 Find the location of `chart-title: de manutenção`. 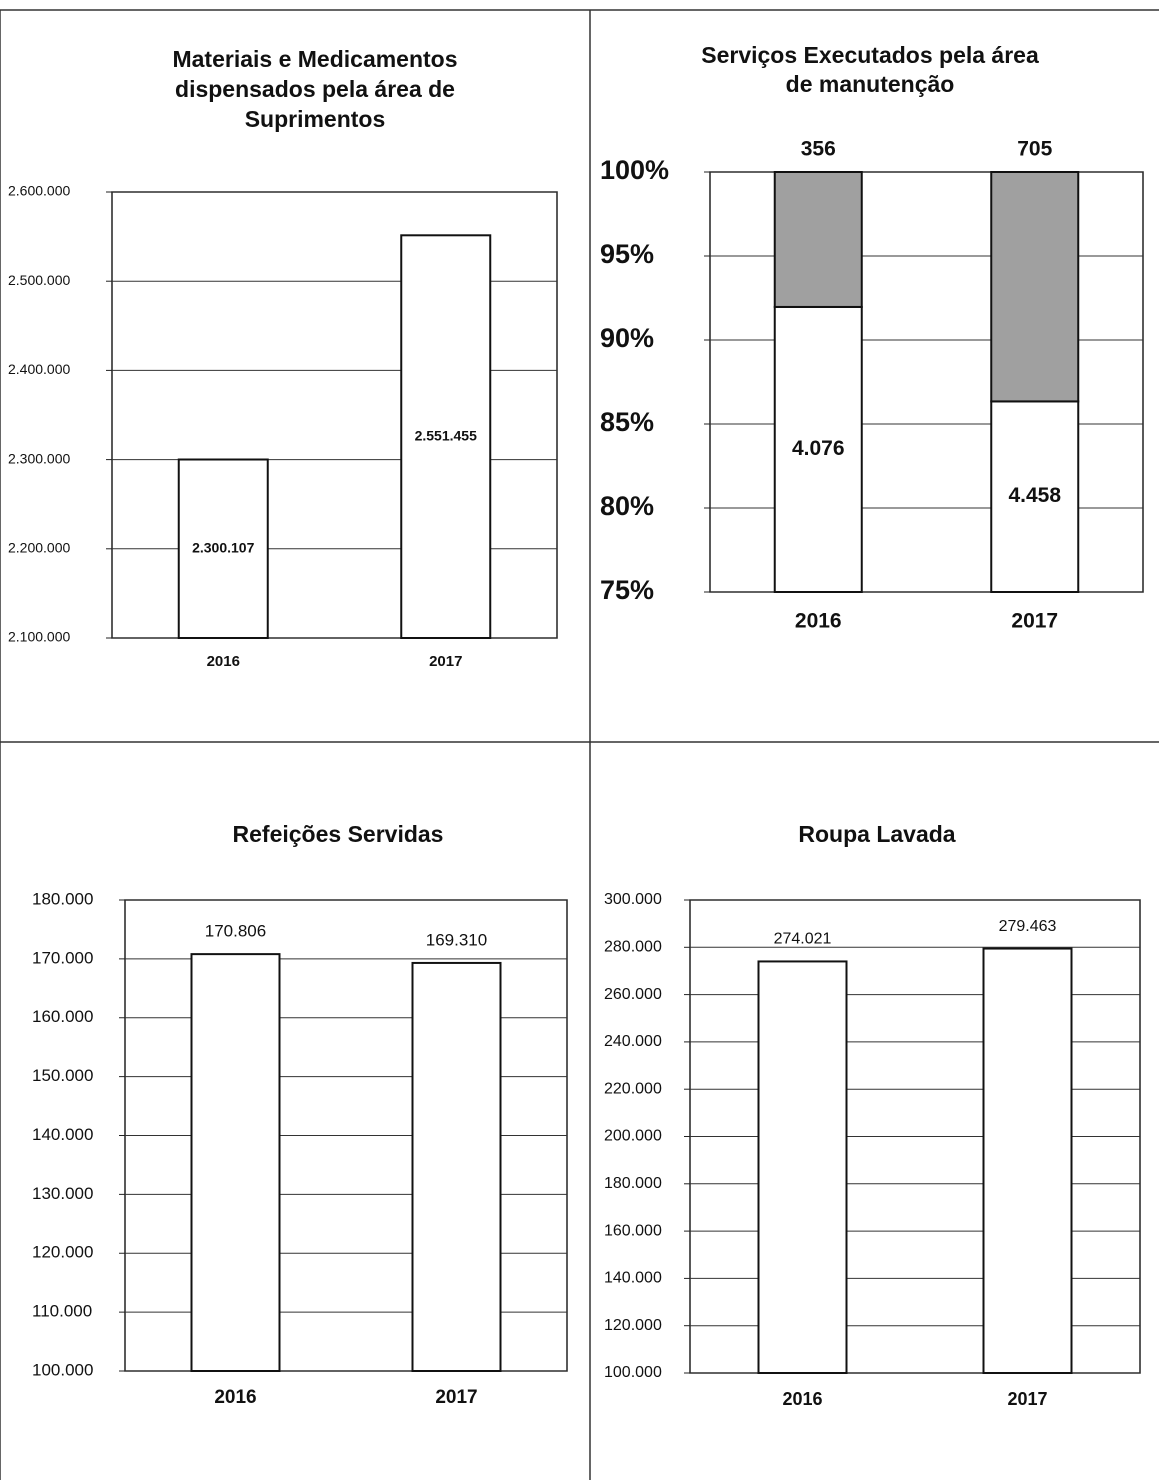

chart-title: de manutenção is located at coordinates (870, 84).